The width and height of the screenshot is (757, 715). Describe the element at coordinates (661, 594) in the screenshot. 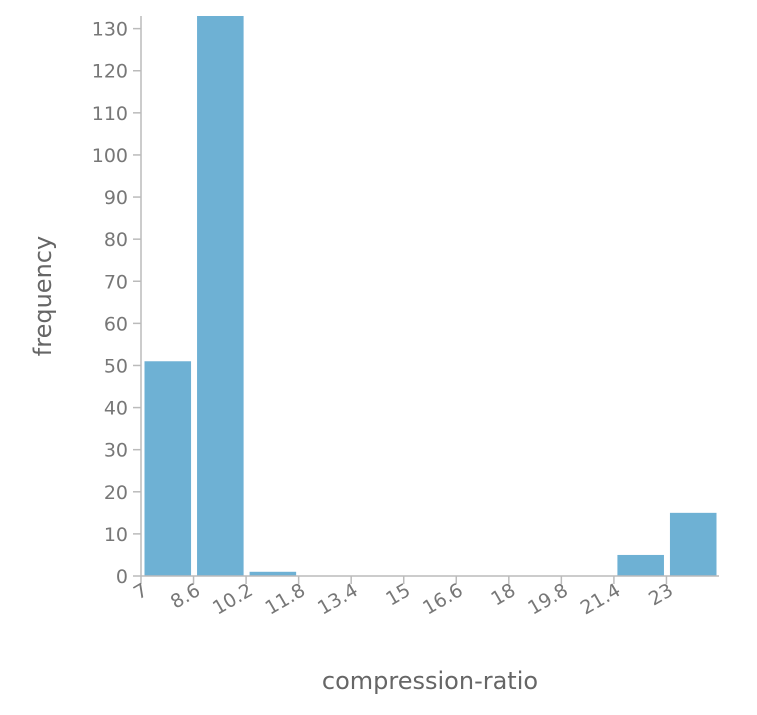

I see `x-tick-label: 23` at that location.